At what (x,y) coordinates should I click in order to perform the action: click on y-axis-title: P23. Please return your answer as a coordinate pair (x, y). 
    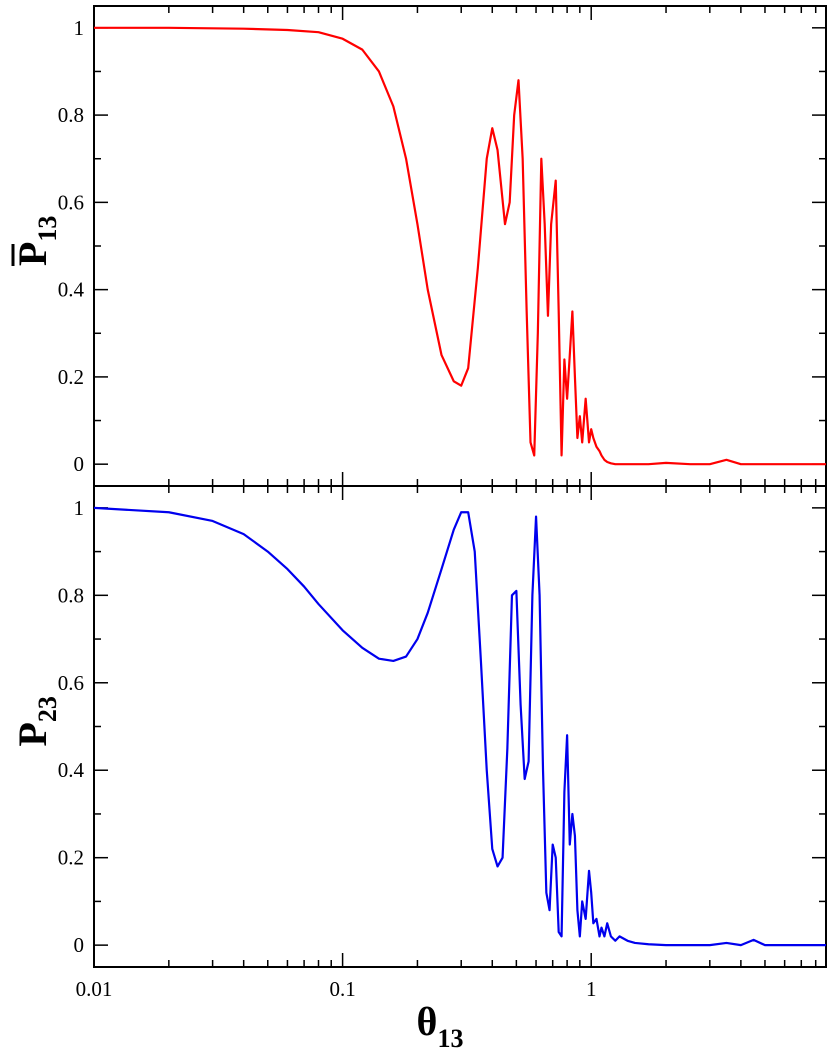
    Looking at the image, I should click on (36, 721).